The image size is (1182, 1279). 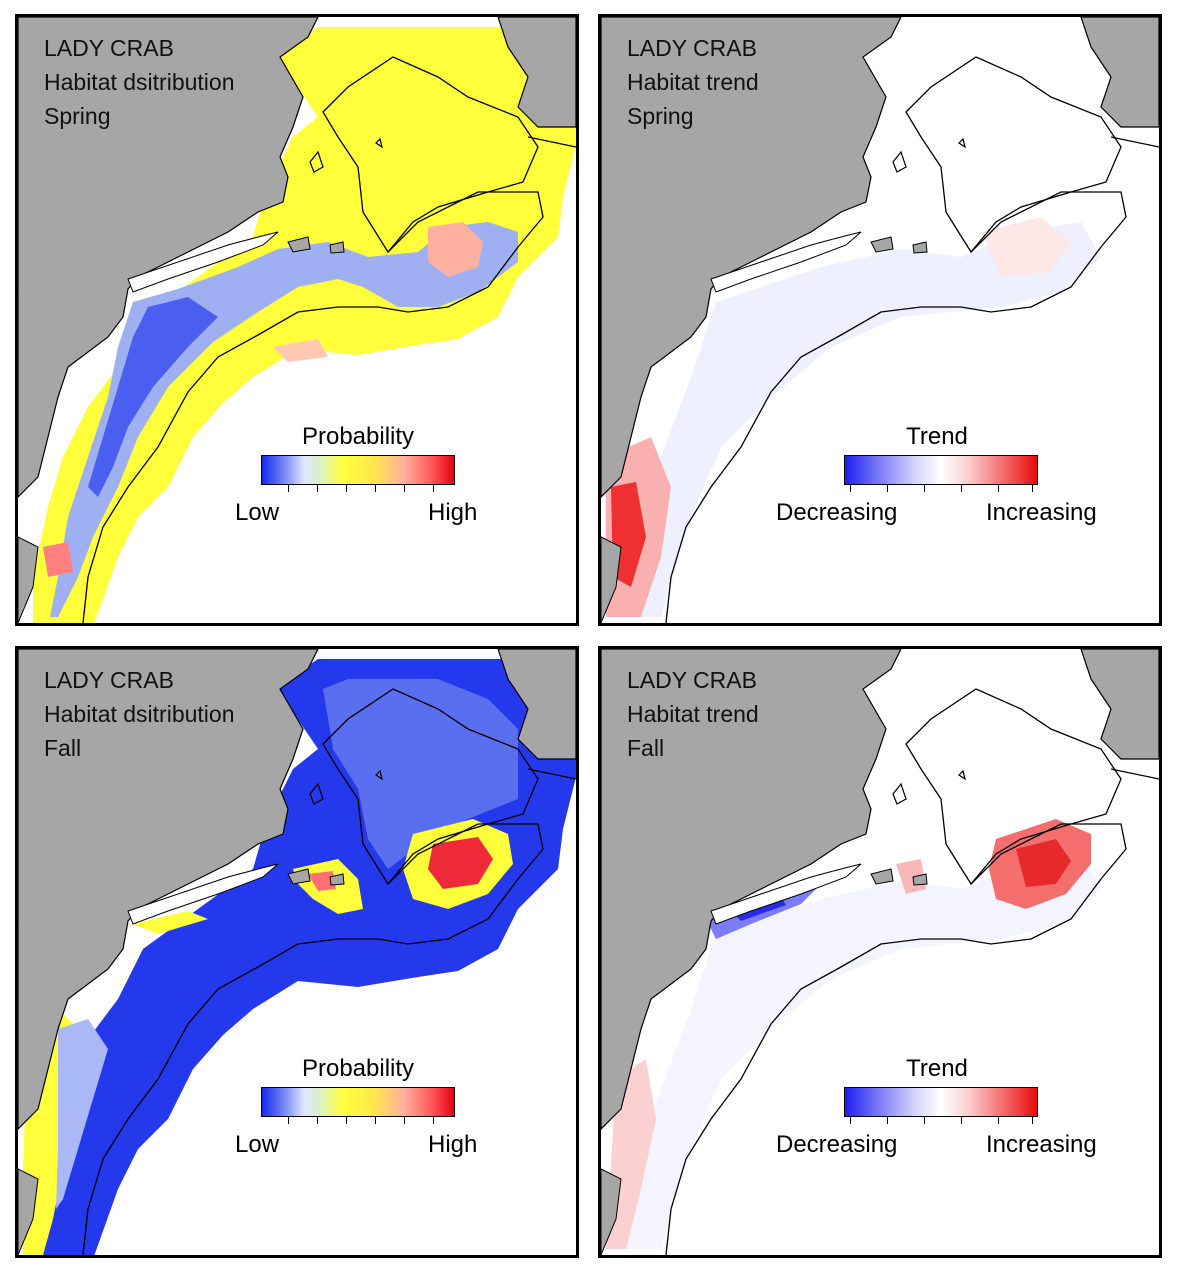 What do you see at coordinates (300, 350) in the screenshot?
I see `spring-distribution-pink-edge` at bounding box center [300, 350].